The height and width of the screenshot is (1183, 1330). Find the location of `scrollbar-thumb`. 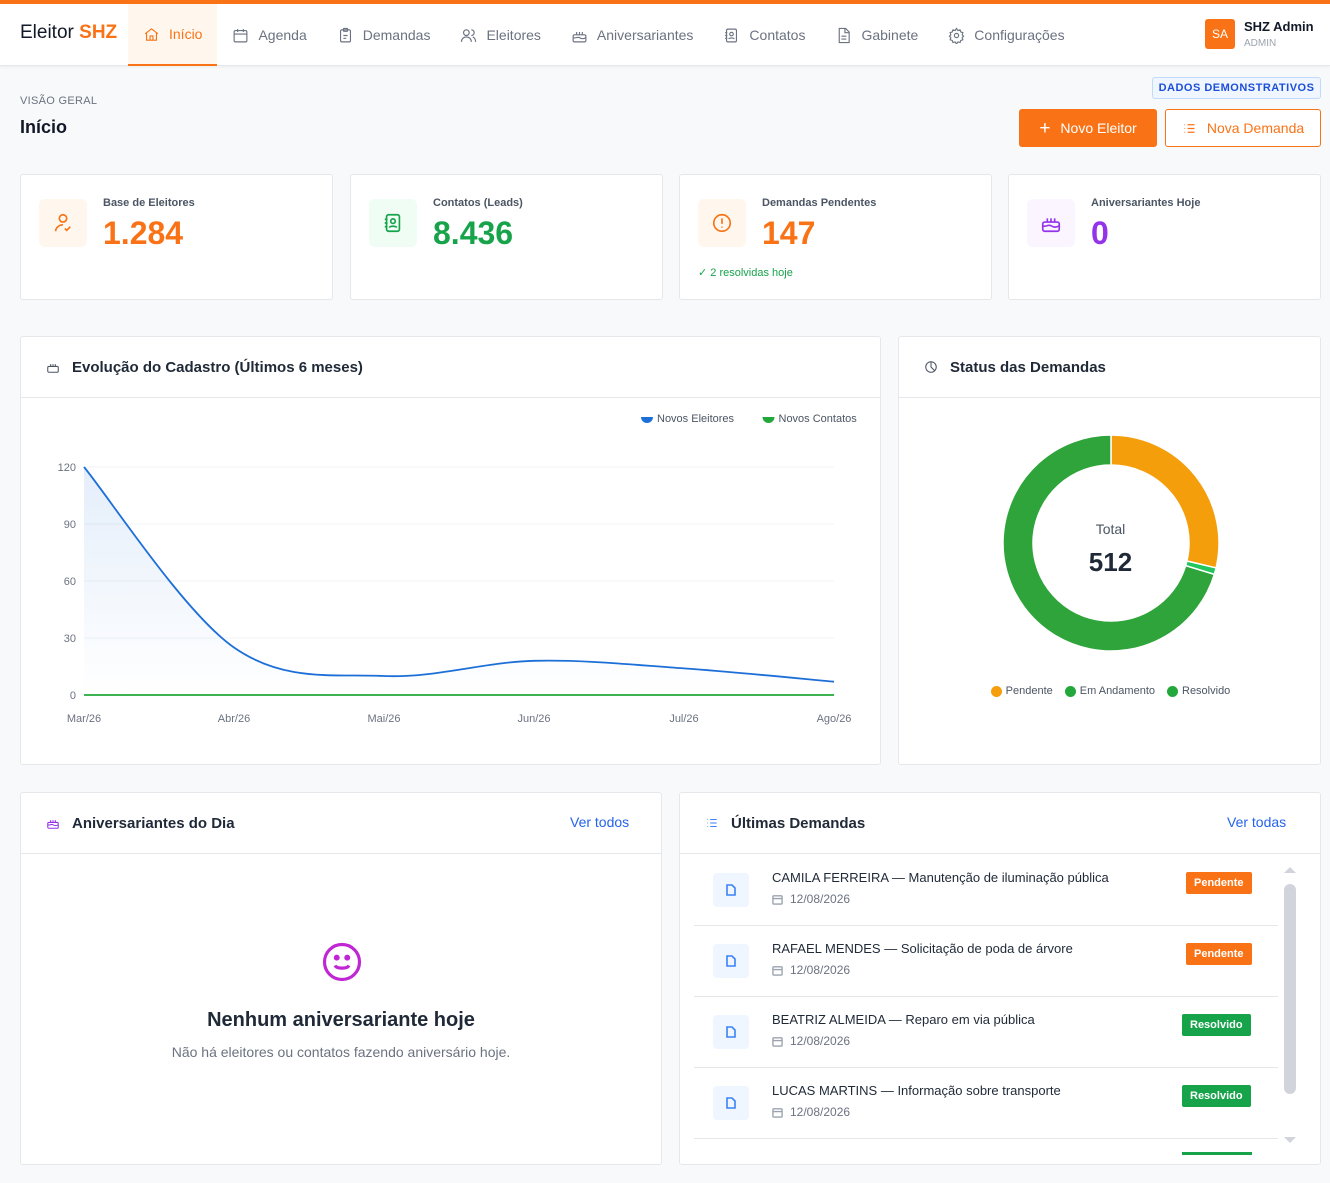

scrollbar-thumb is located at coordinates (1290, 989).